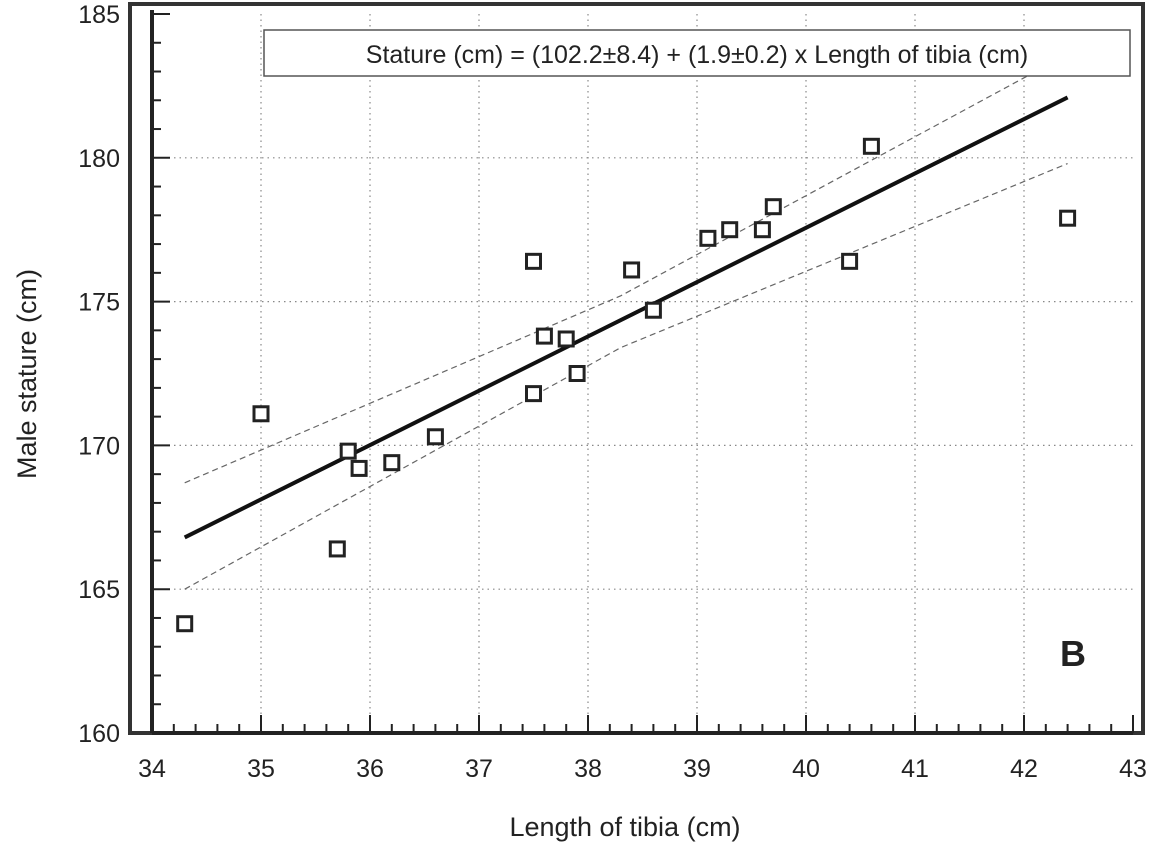 The width and height of the screenshot is (1157, 846). Describe the element at coordinates (915, 769) in the screenshot. I see `x-tick-label: 41` at that location.